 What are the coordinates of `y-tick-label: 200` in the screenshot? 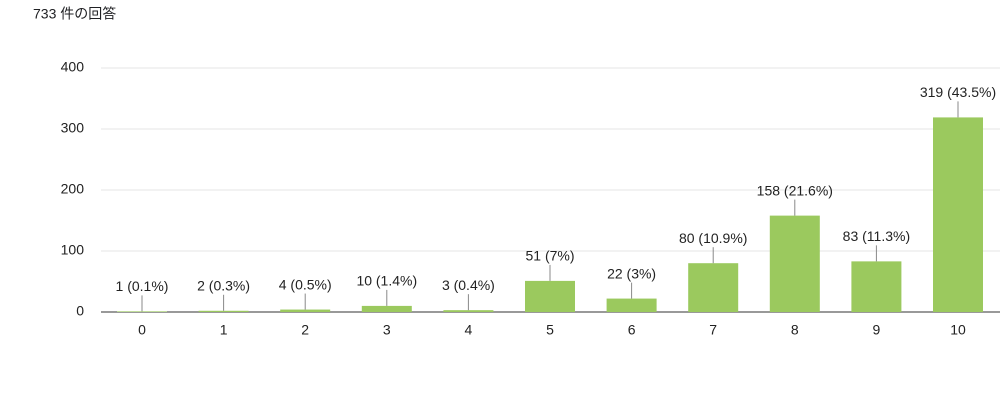 It's located at (73, 189).